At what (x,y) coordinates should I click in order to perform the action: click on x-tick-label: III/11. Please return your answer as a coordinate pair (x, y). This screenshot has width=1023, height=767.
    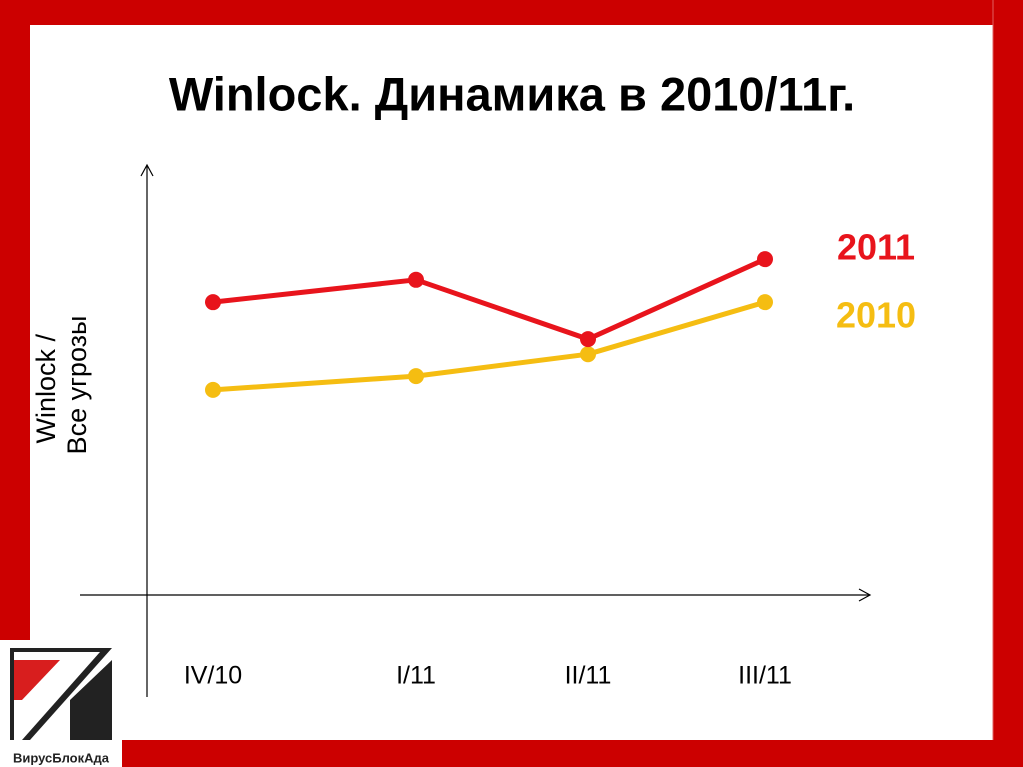
    Looking at the image, I should click on (765, 676).